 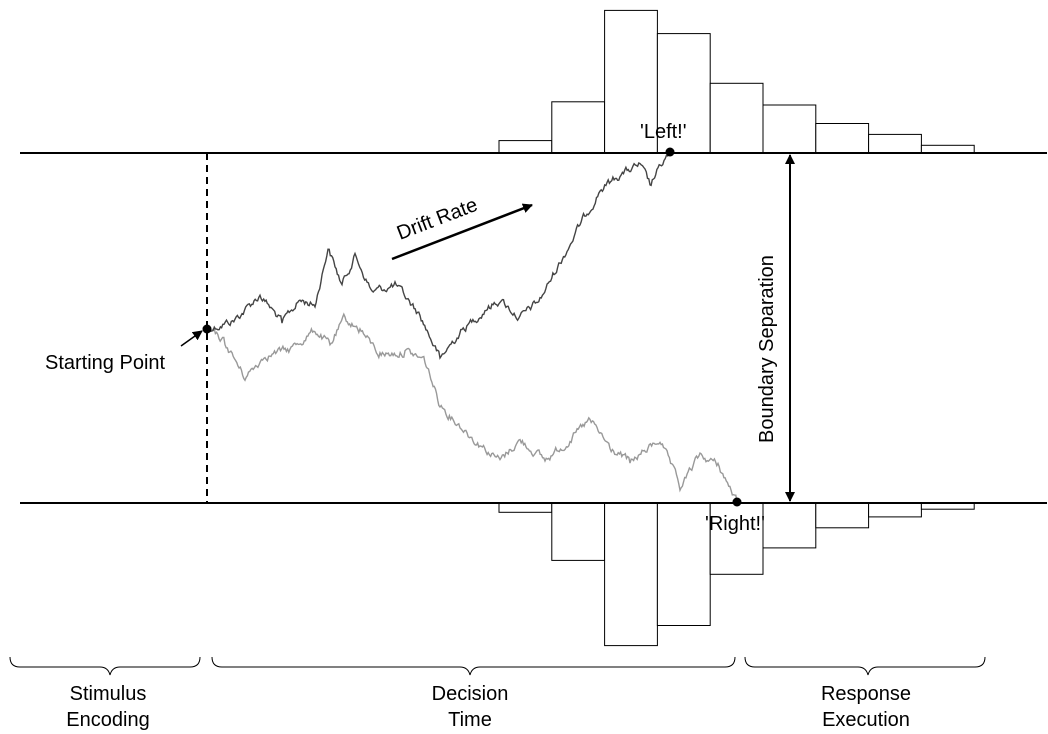 I want to click on drift-rate-arrow, so click(x=462, y=232).